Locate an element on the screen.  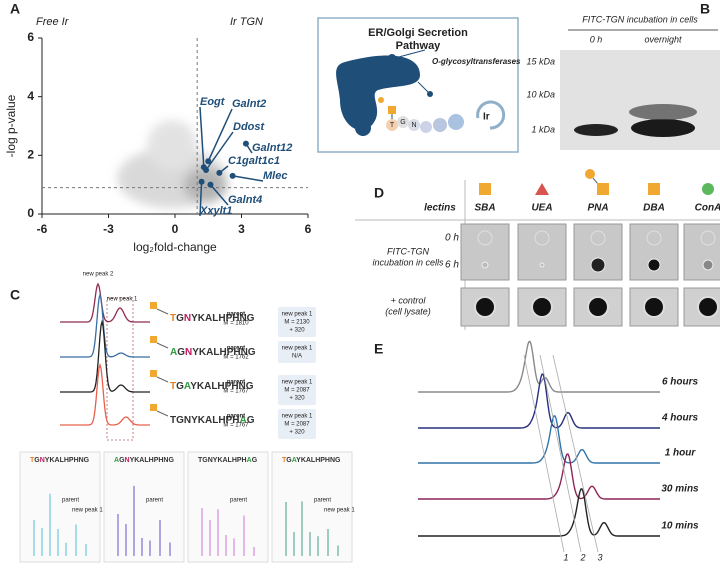
side-label: Ir TGN is located at coordinates (246, 22).